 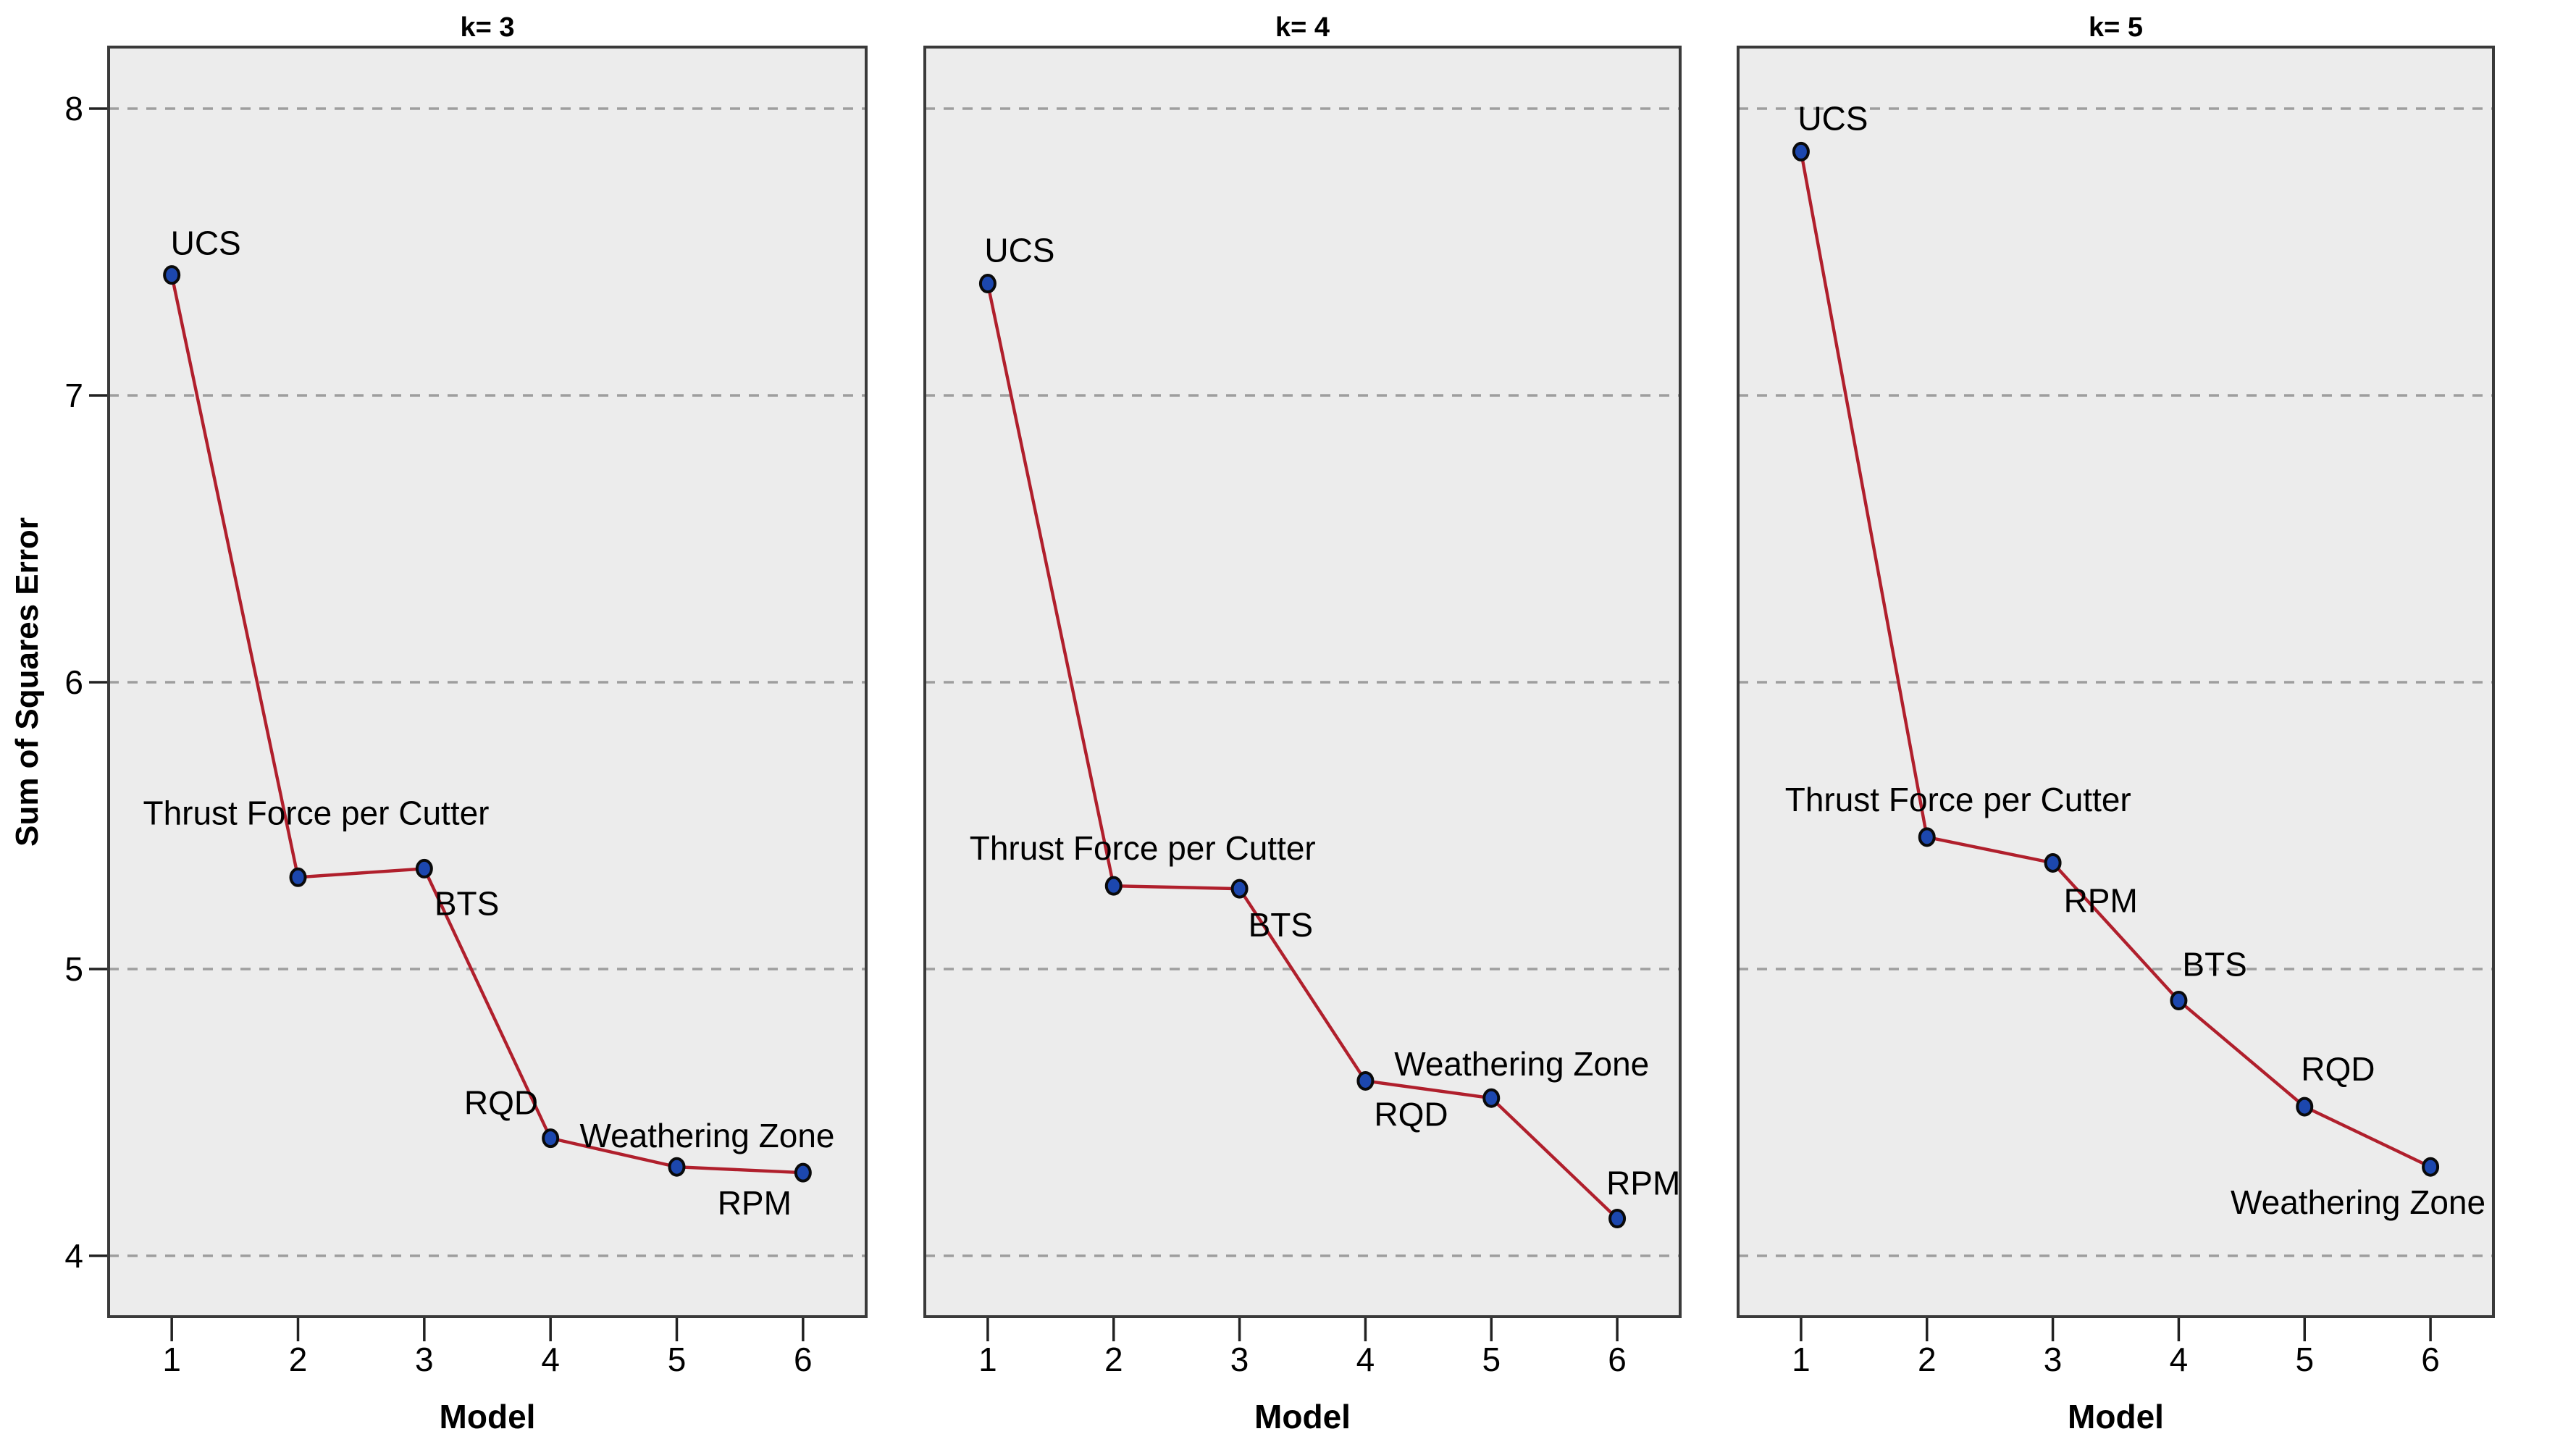 I want to click on y-tick-label: 7, so click(x=73, y=395).